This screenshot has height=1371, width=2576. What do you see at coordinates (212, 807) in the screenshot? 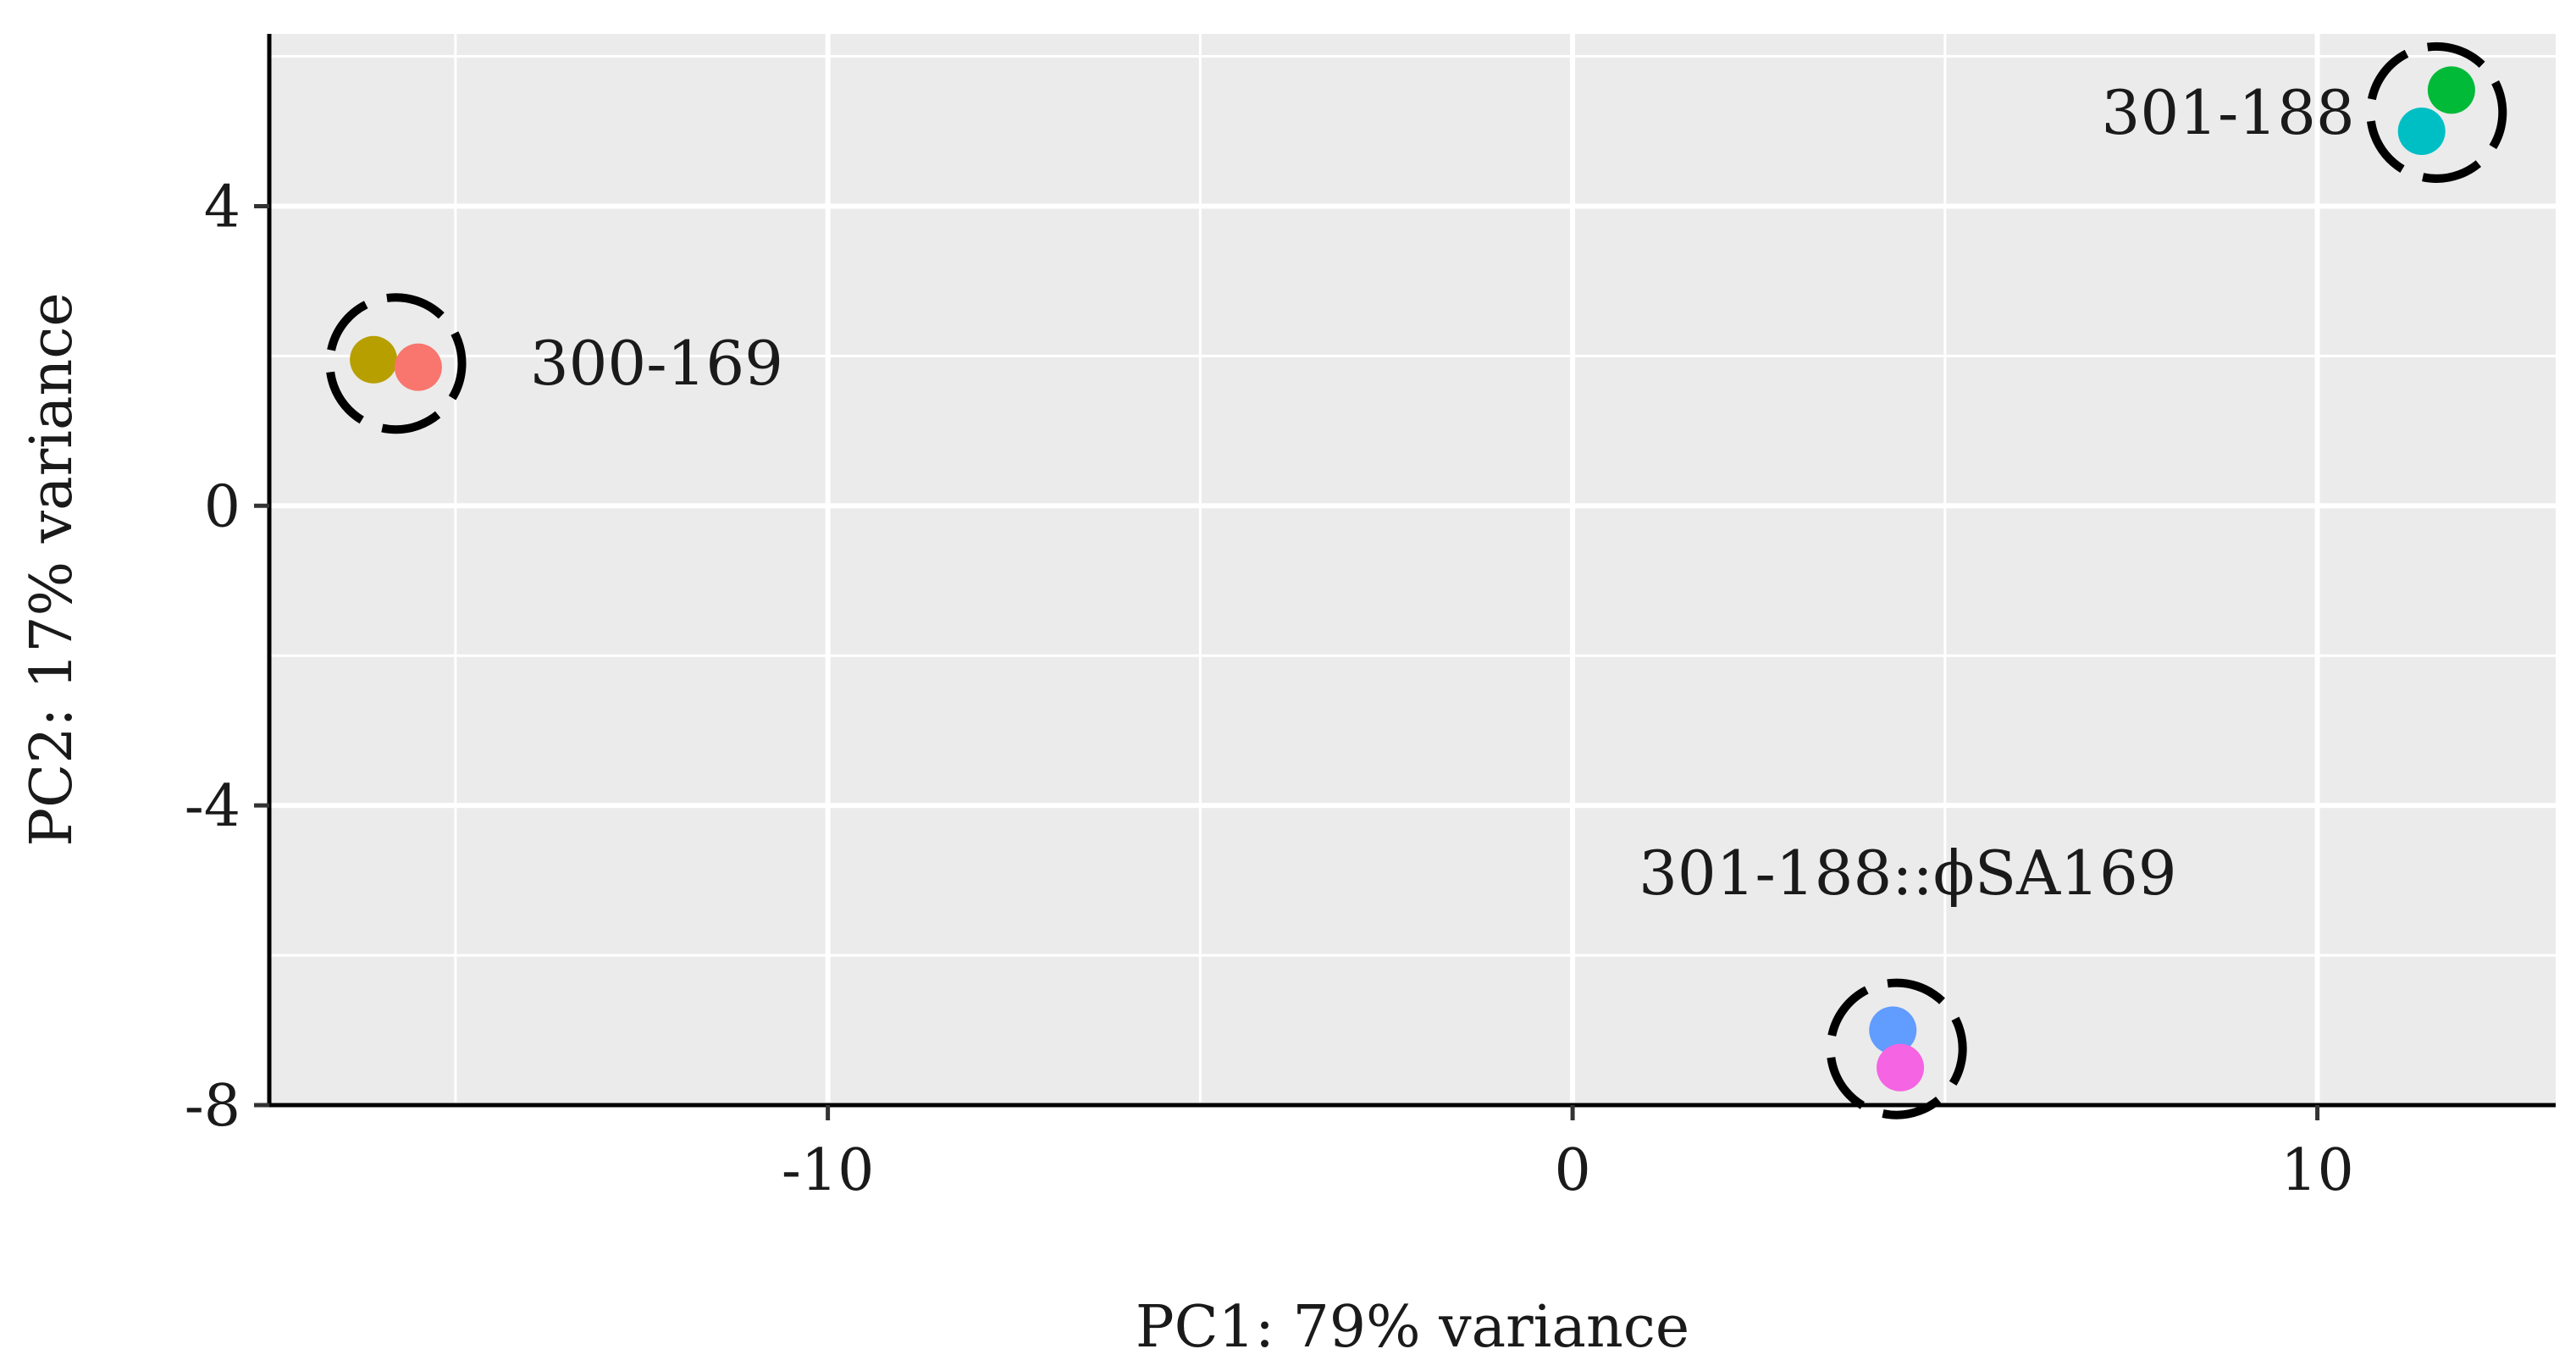
I see `y-tick-label: -4` at bounding box center [212, 807].